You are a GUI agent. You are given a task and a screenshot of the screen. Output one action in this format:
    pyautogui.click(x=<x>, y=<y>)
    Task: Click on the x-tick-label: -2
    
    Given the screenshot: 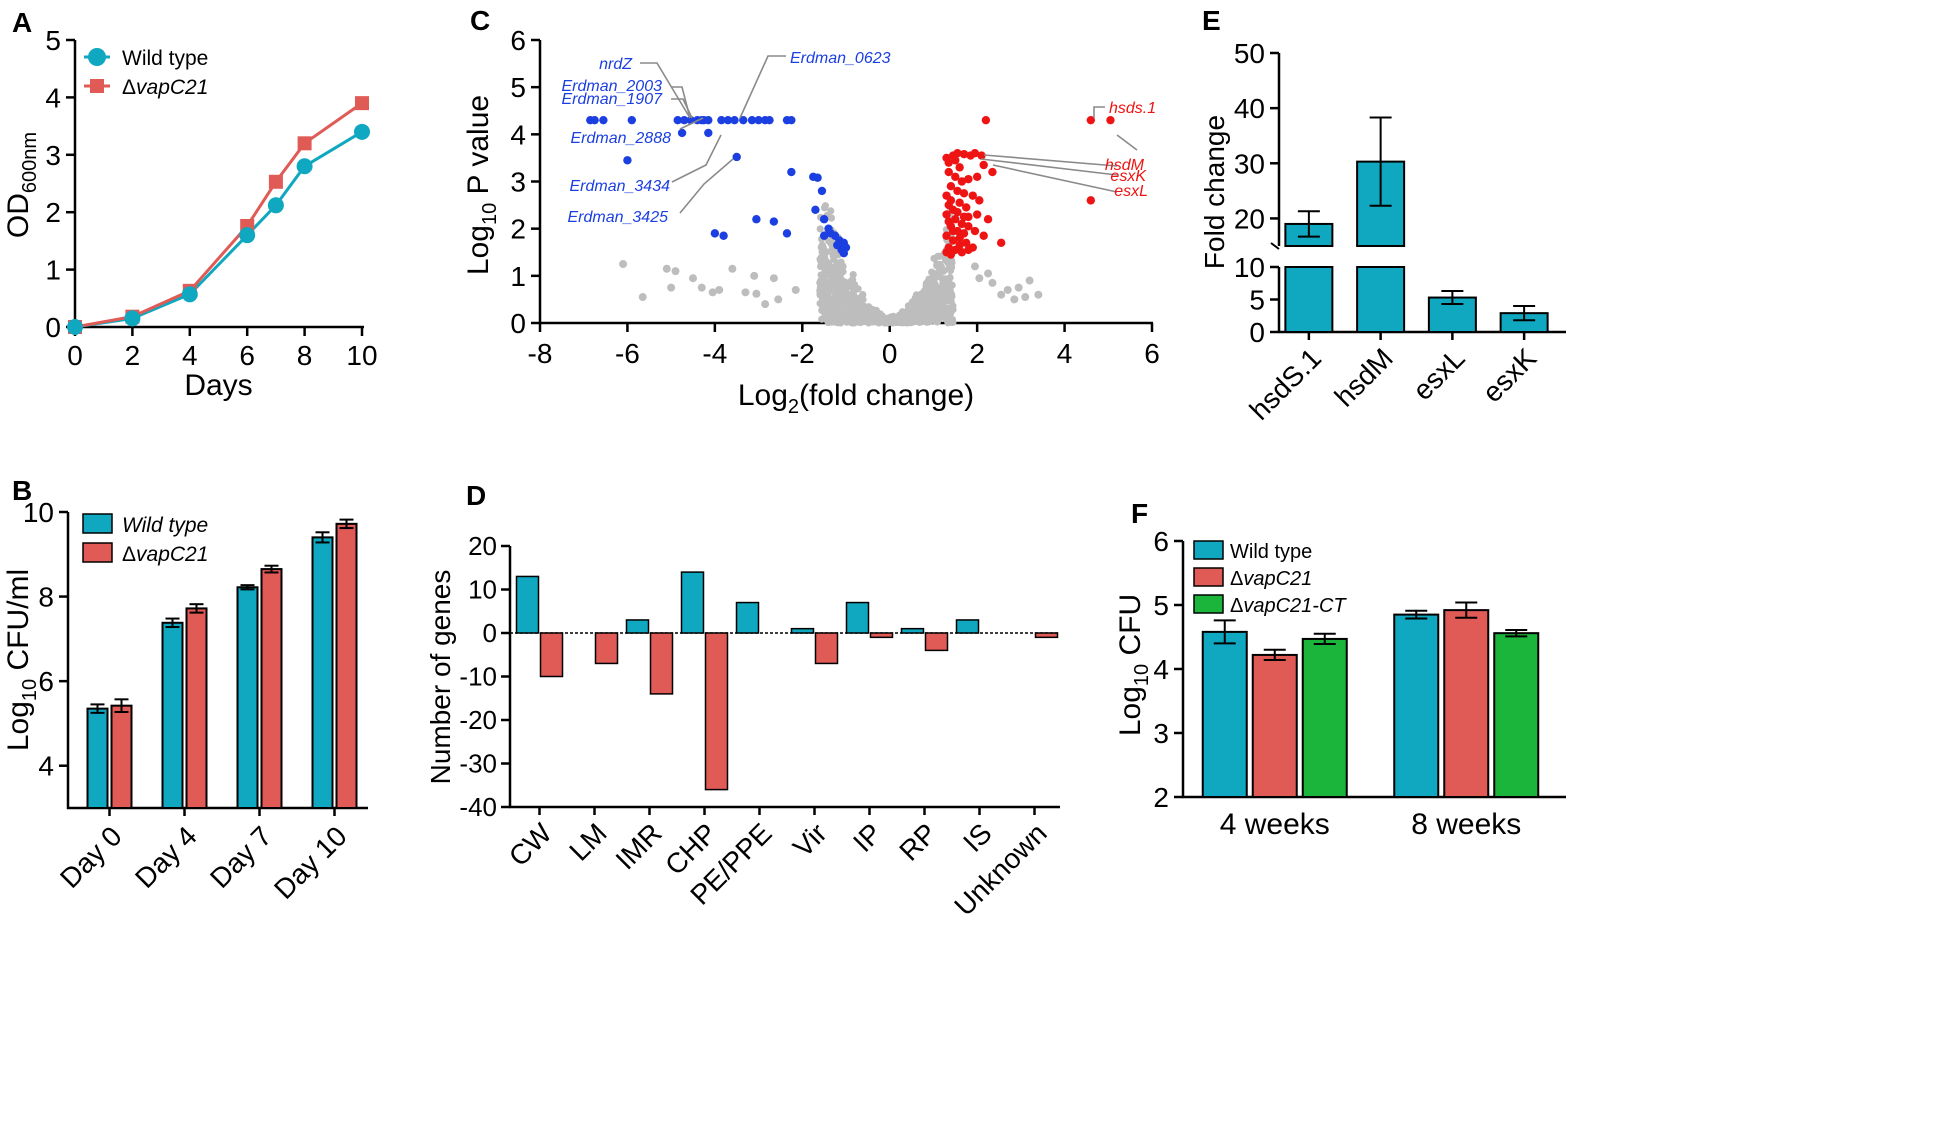 What is the action you would take?
    pyautogui.click(x=802, y=353)
    